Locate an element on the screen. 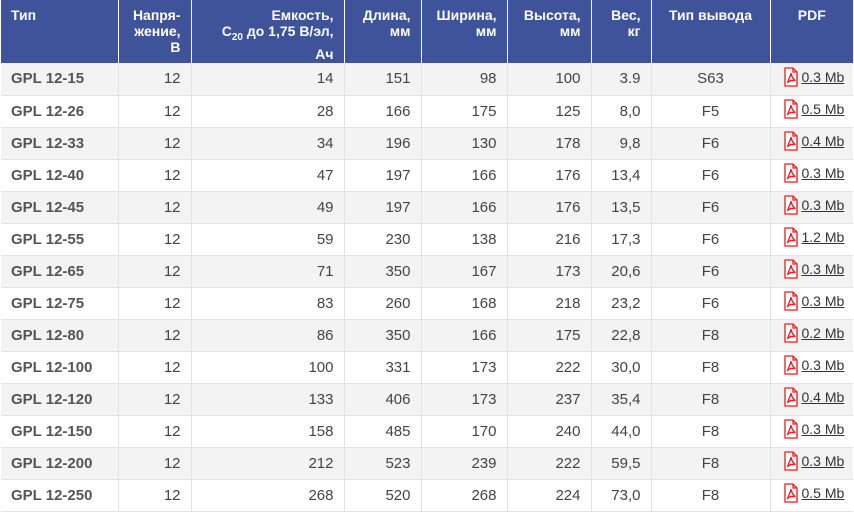 This screenshot has height=527, width=854. cell-width: 173 is located at coordinates (464, 399).